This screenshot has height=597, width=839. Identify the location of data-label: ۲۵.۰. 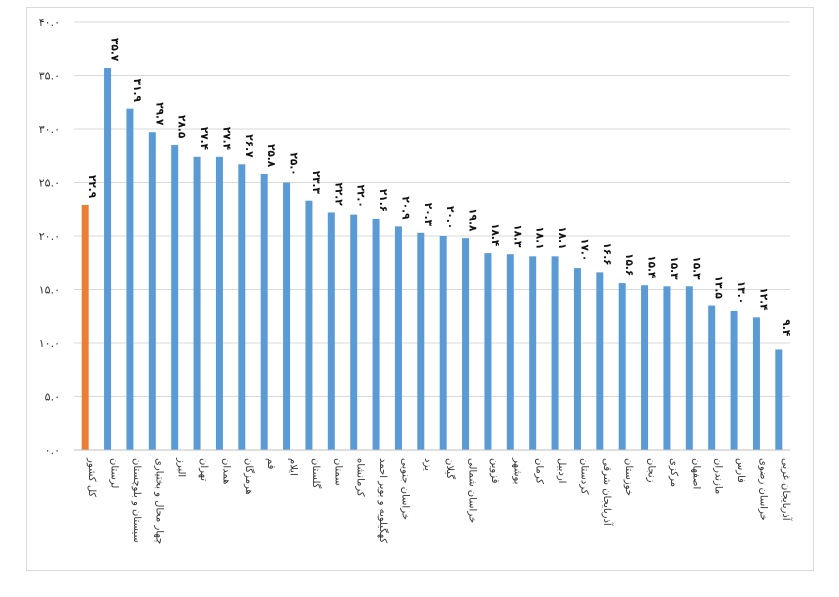
(294, 164).